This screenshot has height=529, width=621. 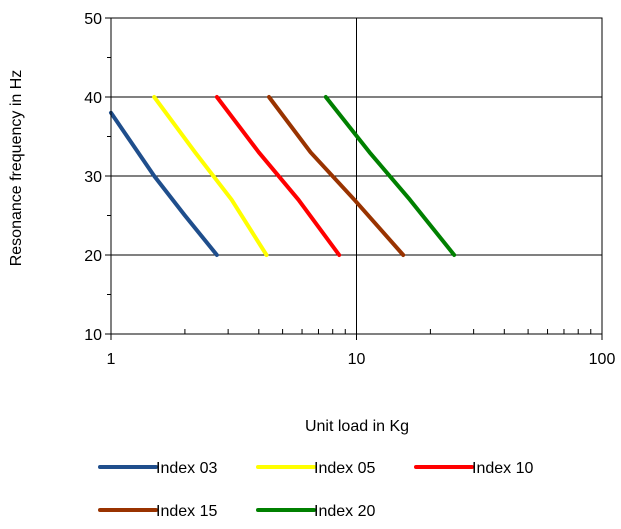 What do you see at coordinates (93, 98) in the screenshot?
I see `y-tick-label: 40` at bounding box center [93, 98].